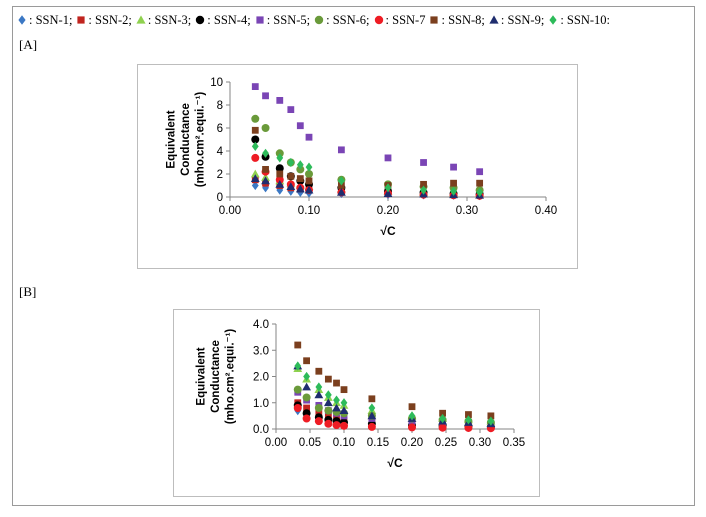  I want to click on x-tick-label: 0.00, so click(276, 443).